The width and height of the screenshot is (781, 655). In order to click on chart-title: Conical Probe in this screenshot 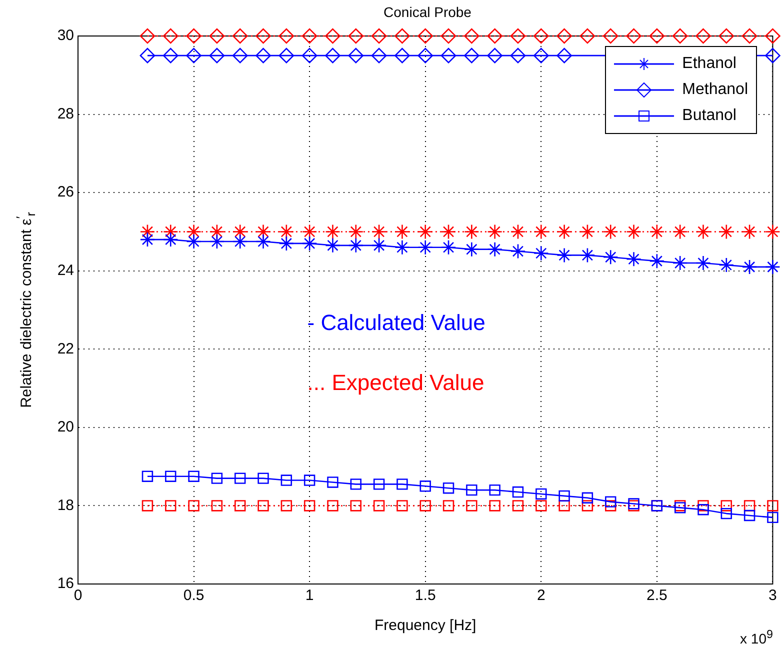, I will do `click(427, 12)`.